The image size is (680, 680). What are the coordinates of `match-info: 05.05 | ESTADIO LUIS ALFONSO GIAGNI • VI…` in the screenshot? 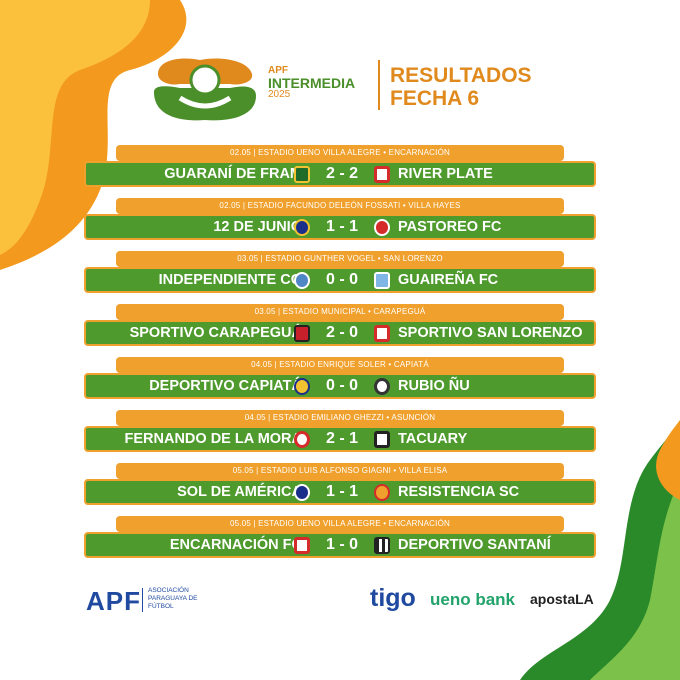 It's located at (340, 471).